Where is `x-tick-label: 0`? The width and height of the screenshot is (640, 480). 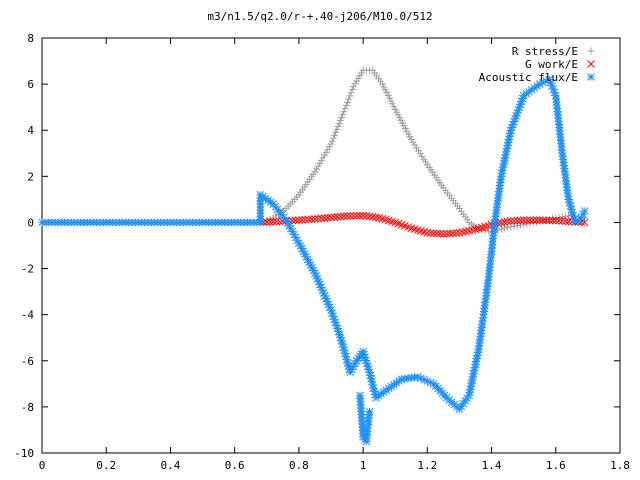 x-tick-label: 0 is located at coordinates (42, 465).